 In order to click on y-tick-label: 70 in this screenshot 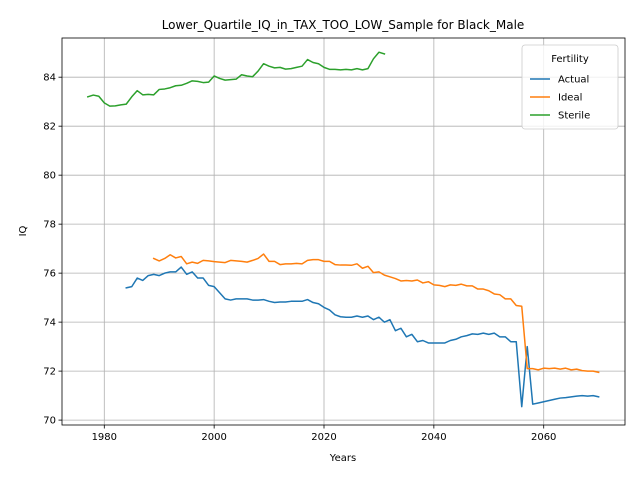, I will do `click(49, 421)`.